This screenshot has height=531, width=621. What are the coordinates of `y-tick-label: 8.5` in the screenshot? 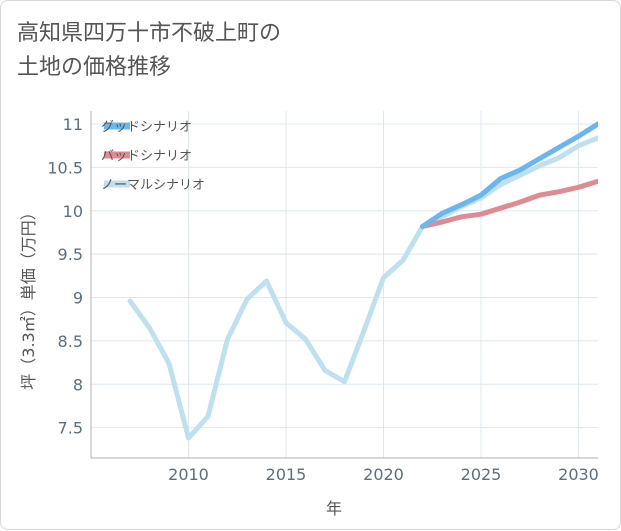 It's located at (70, 341).